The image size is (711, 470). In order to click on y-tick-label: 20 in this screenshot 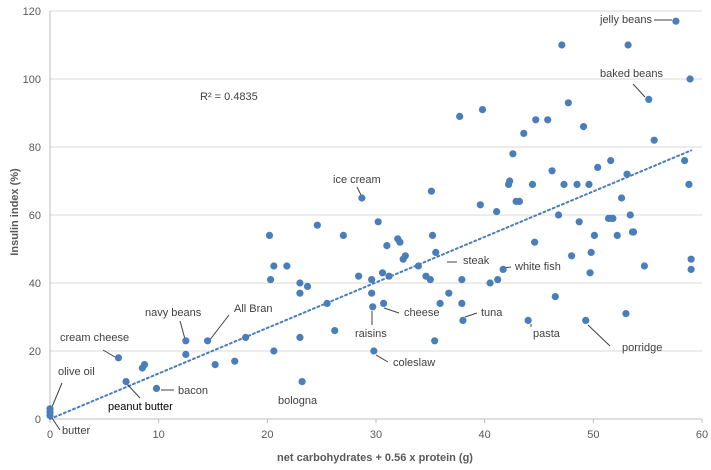, I will do `click(35, 352)`.